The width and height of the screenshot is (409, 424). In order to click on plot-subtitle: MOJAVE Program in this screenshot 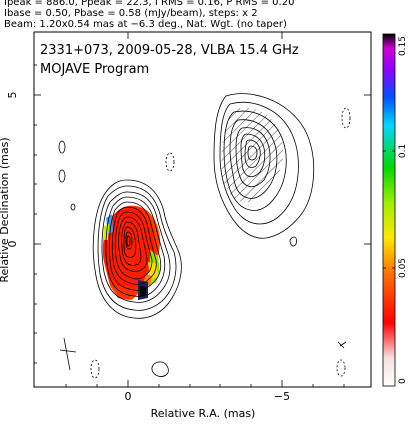, I will do `click(94, 69)`.